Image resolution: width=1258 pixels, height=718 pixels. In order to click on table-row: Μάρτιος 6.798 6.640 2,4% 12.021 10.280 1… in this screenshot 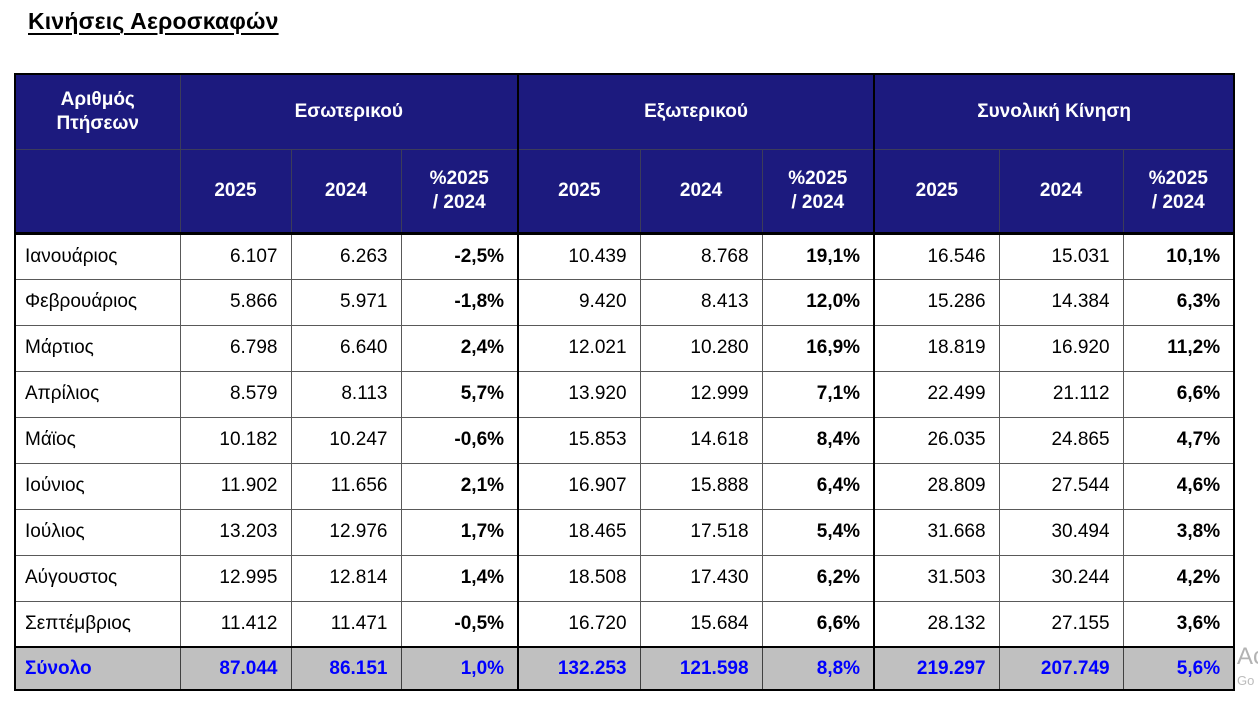, I will do `click(624, 348)`.